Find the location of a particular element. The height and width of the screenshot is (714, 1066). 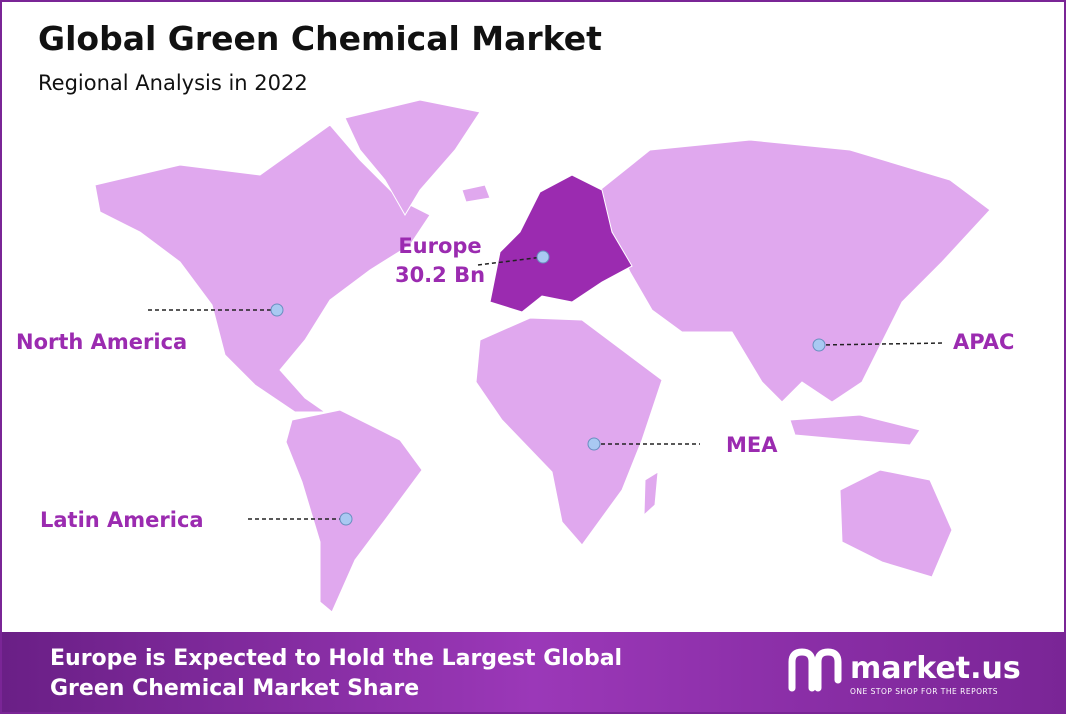

asia is located at coordinates (795, 271).